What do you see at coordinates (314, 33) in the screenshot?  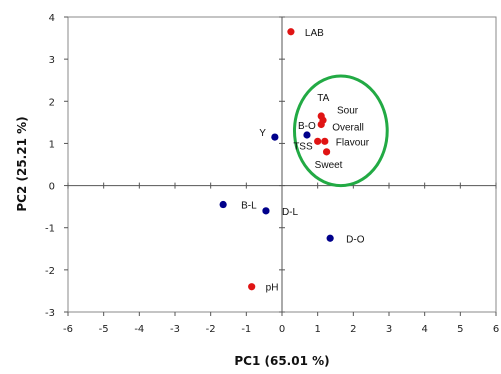 I see `point-label: LAB` at bounding box center [314, 33].